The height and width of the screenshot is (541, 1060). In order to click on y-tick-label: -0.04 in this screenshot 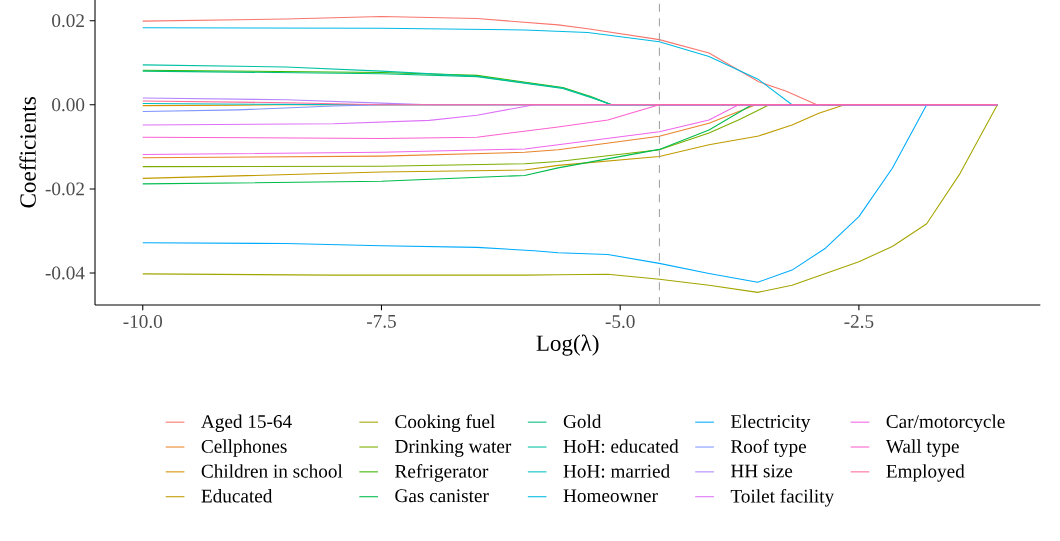, I will do `click(65, 273)`.